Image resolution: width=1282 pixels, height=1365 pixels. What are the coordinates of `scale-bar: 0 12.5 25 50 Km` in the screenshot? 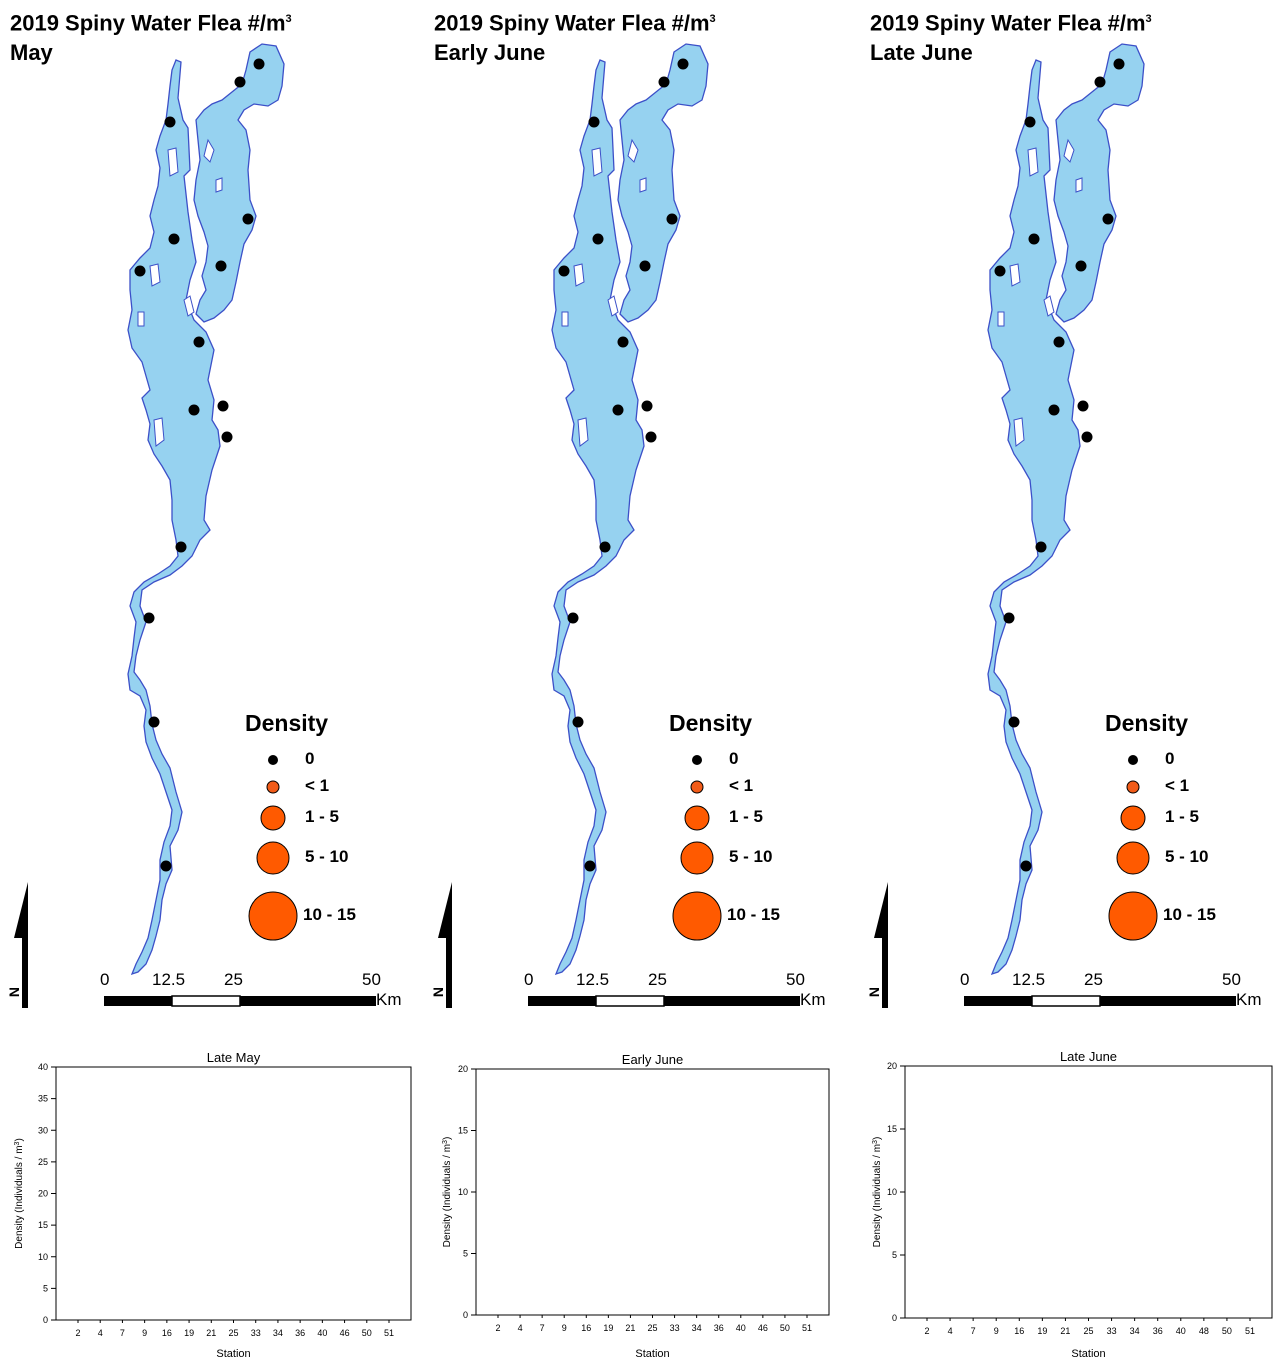 It's located at (1120, 992).